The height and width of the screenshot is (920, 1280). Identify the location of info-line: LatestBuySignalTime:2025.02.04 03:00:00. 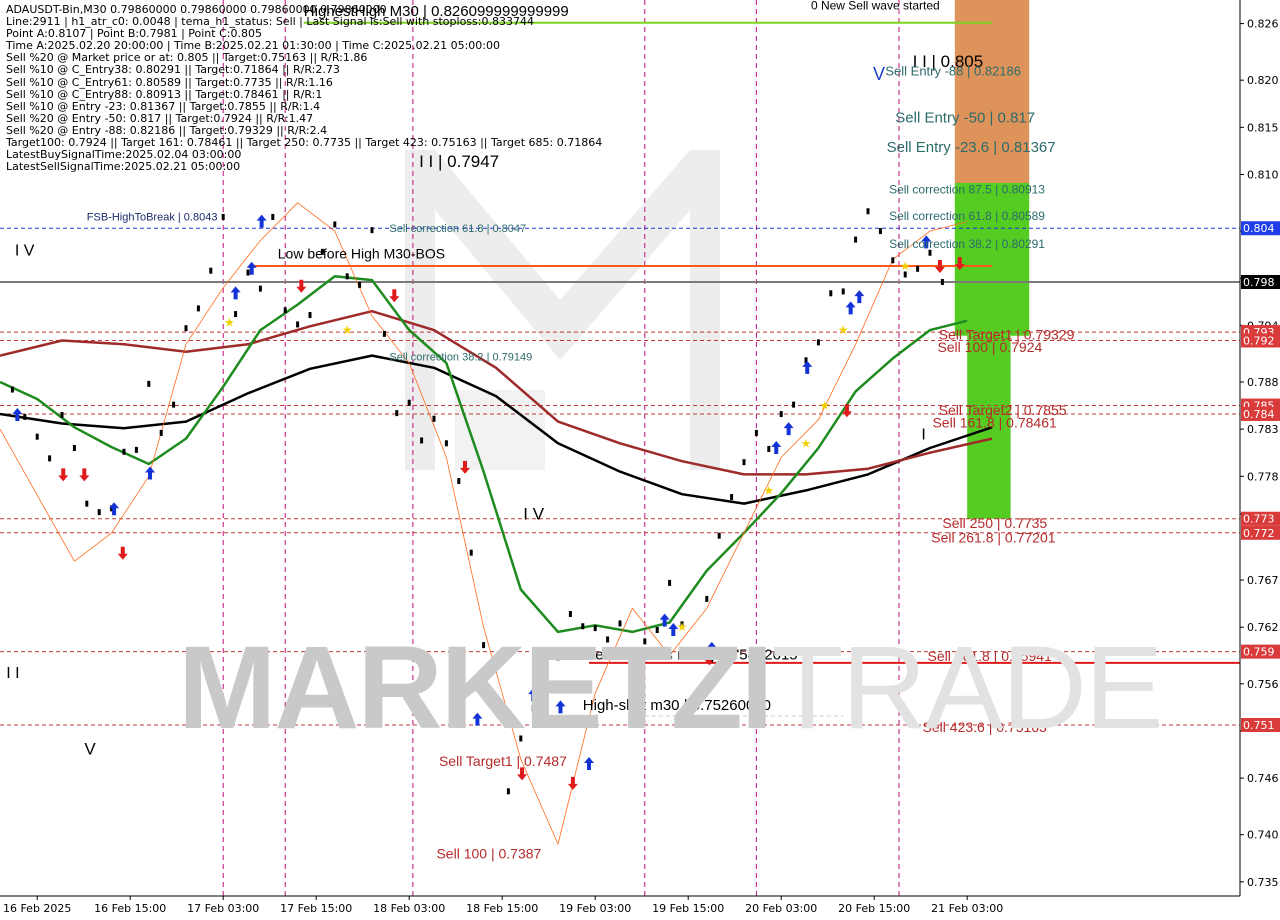
(124, 155).